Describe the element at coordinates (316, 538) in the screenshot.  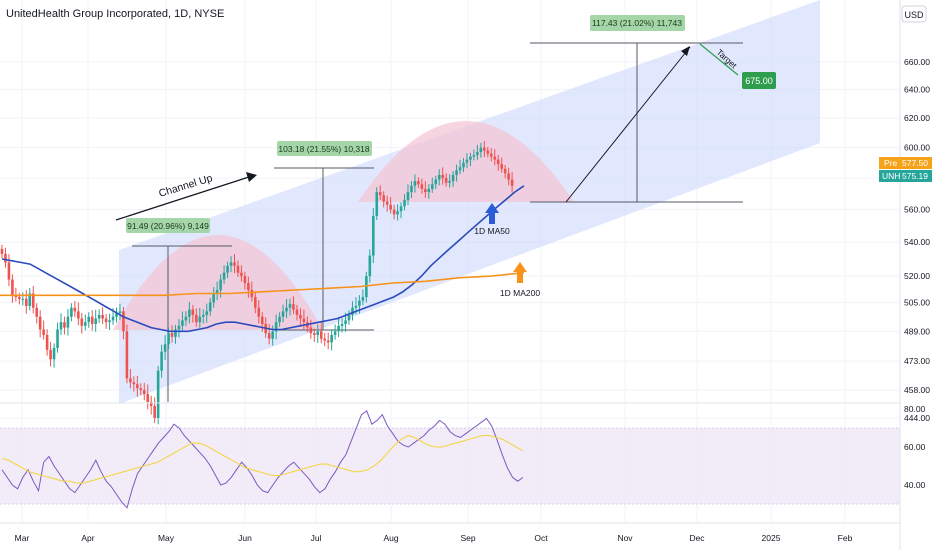
I see `time-tick-label: Jul` at that location.